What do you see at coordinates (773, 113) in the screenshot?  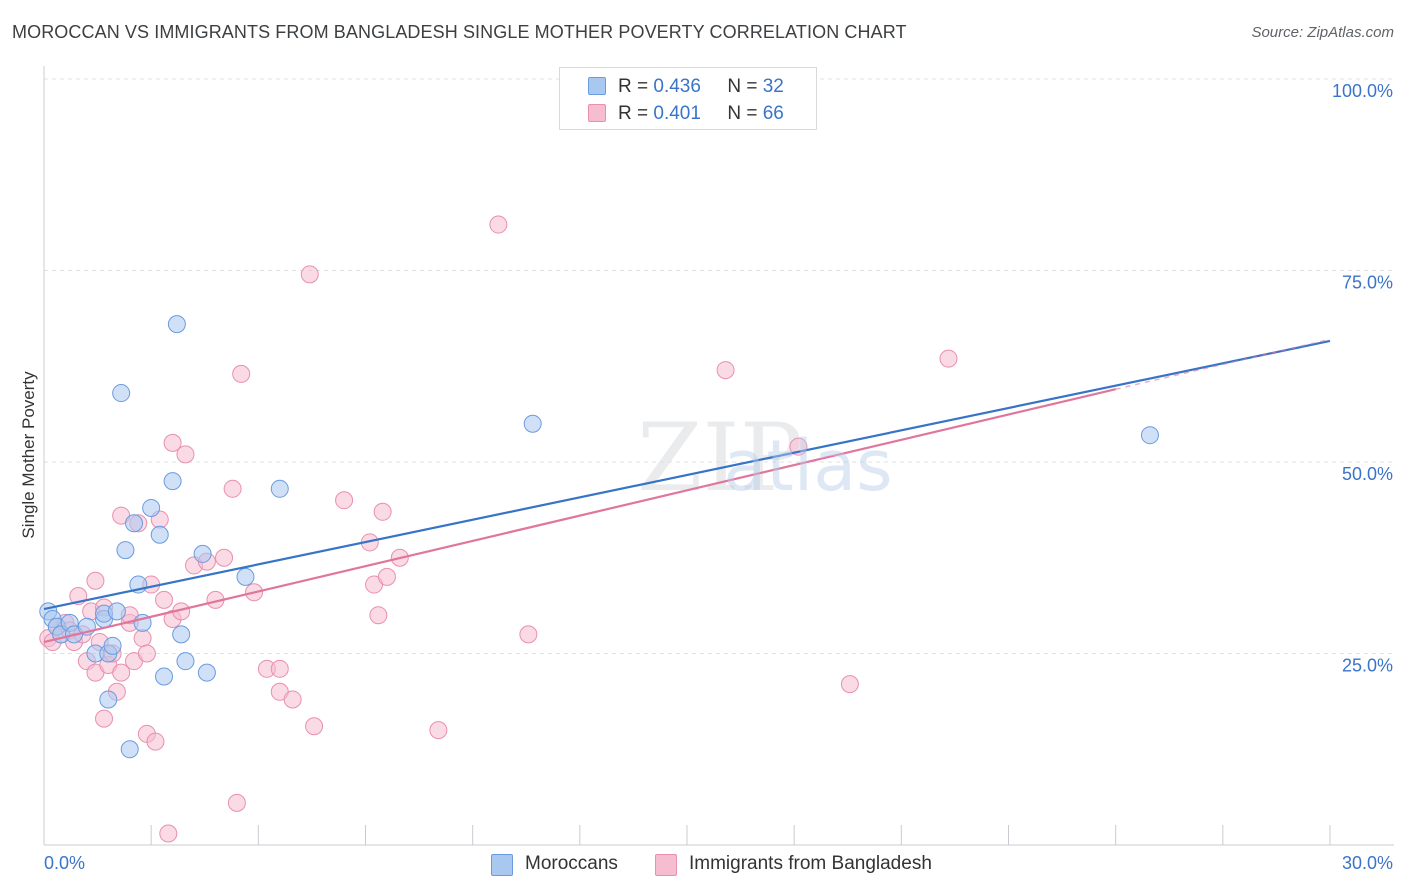 I see `n-value: 66` at bounding box center [773, 113].